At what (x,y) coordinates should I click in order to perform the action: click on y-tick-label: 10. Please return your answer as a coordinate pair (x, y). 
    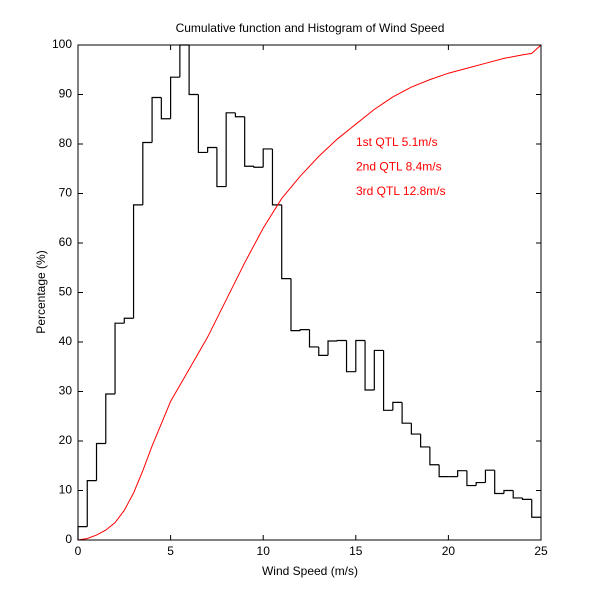
    Looking at the image, I should click on (66, 490).